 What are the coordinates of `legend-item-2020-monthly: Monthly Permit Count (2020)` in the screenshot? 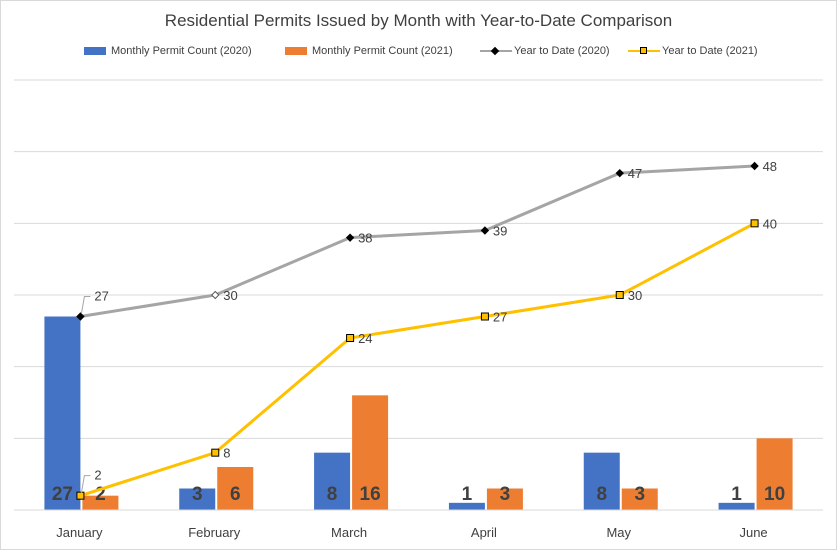 It's located at (168, 51).